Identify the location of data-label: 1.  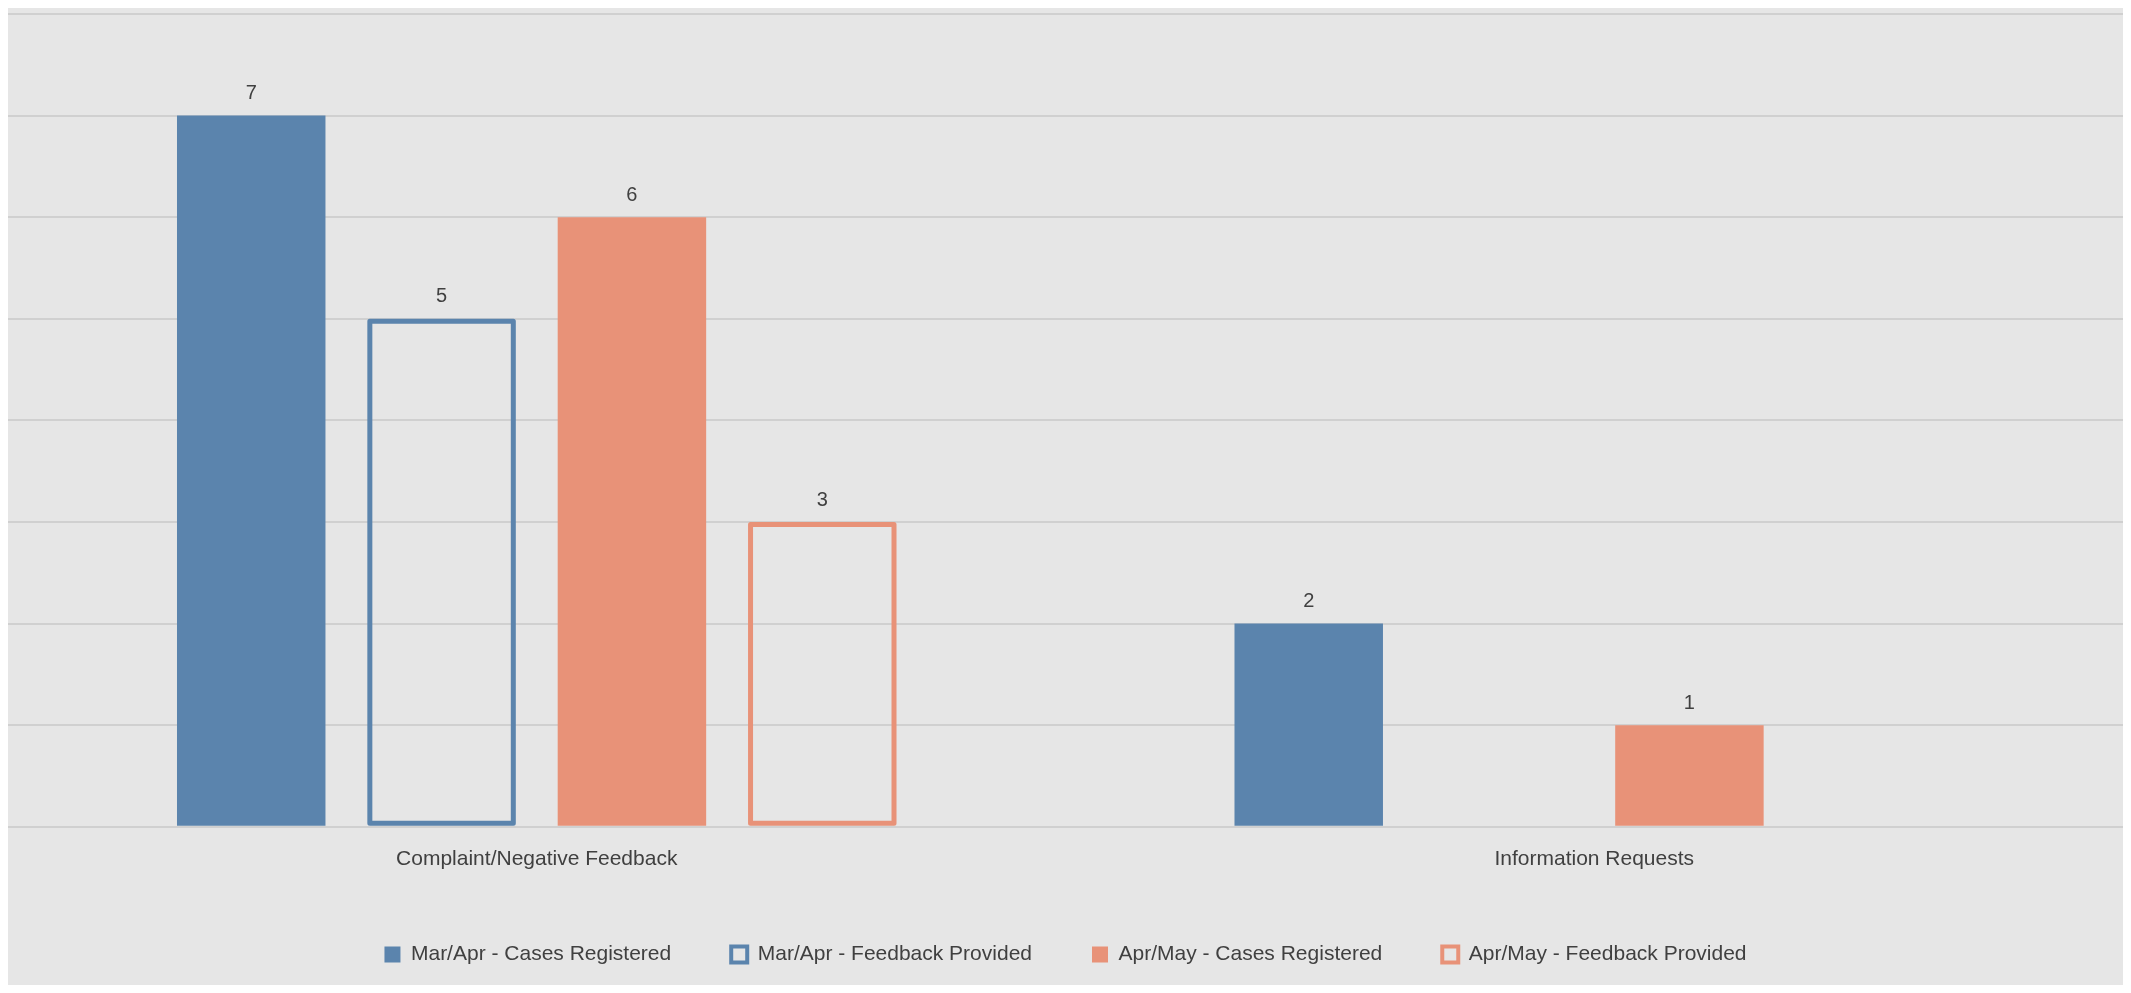
(1689, 701).